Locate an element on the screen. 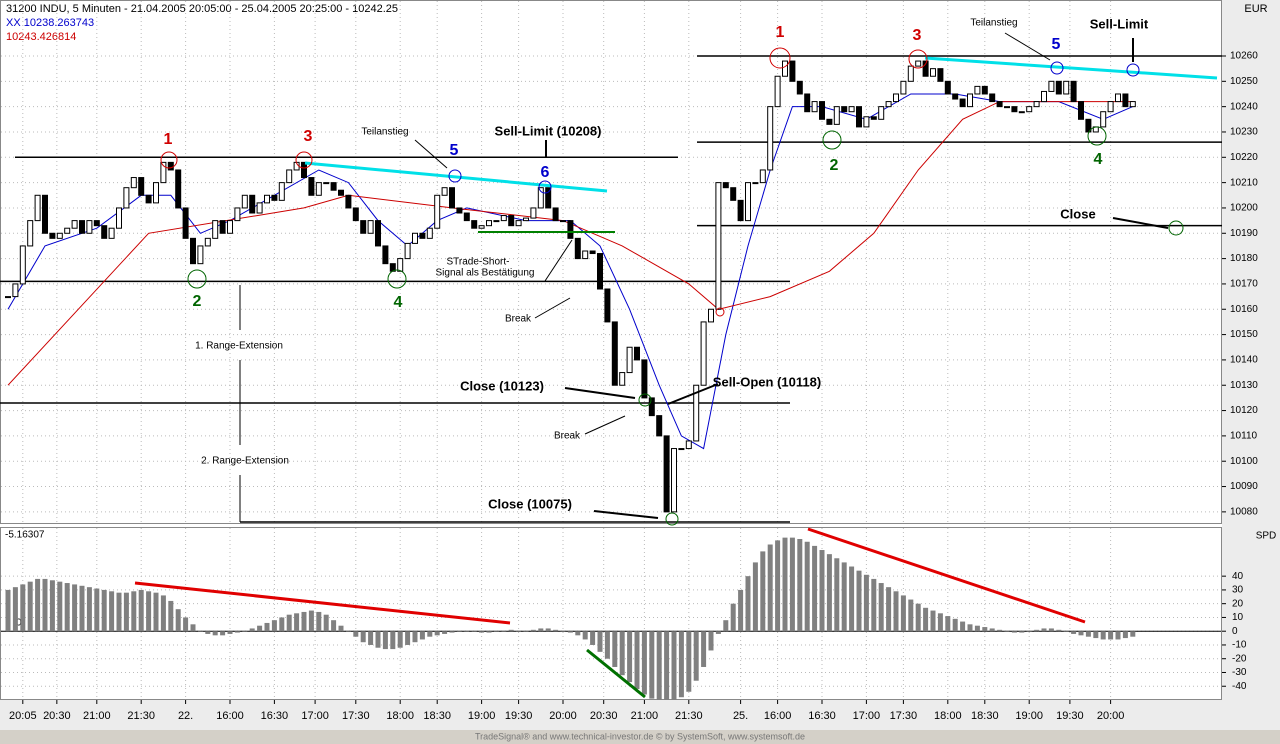  x-tick-label: 17:30 is located at coordinates (356, 716).